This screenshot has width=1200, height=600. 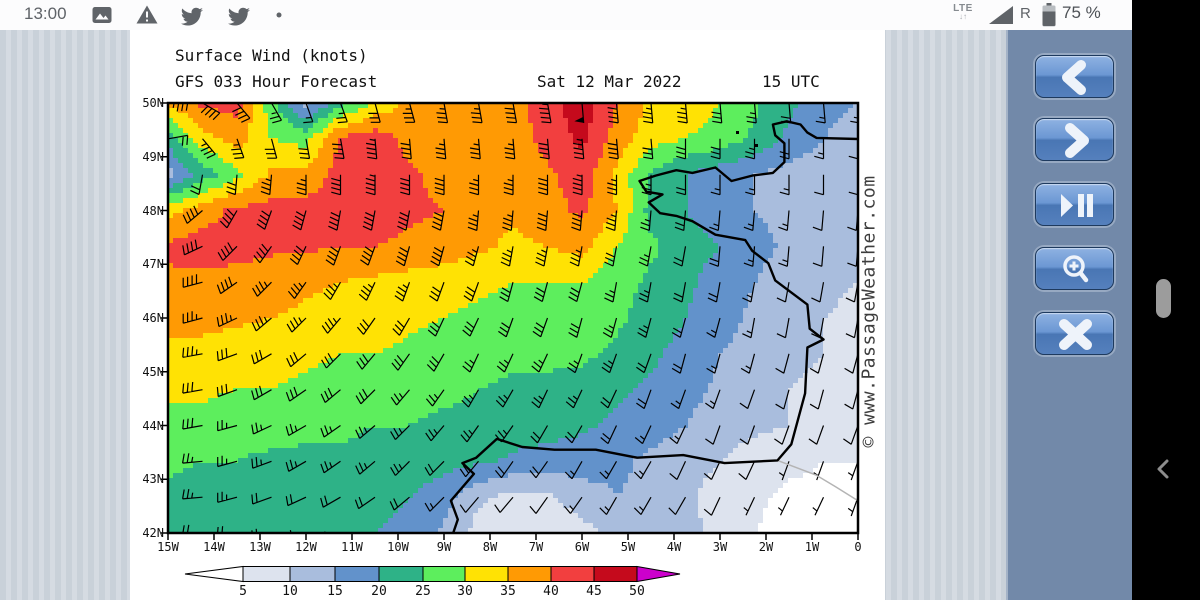 I want to click on scale-tick-label: 25, so click(x=423, y=591).